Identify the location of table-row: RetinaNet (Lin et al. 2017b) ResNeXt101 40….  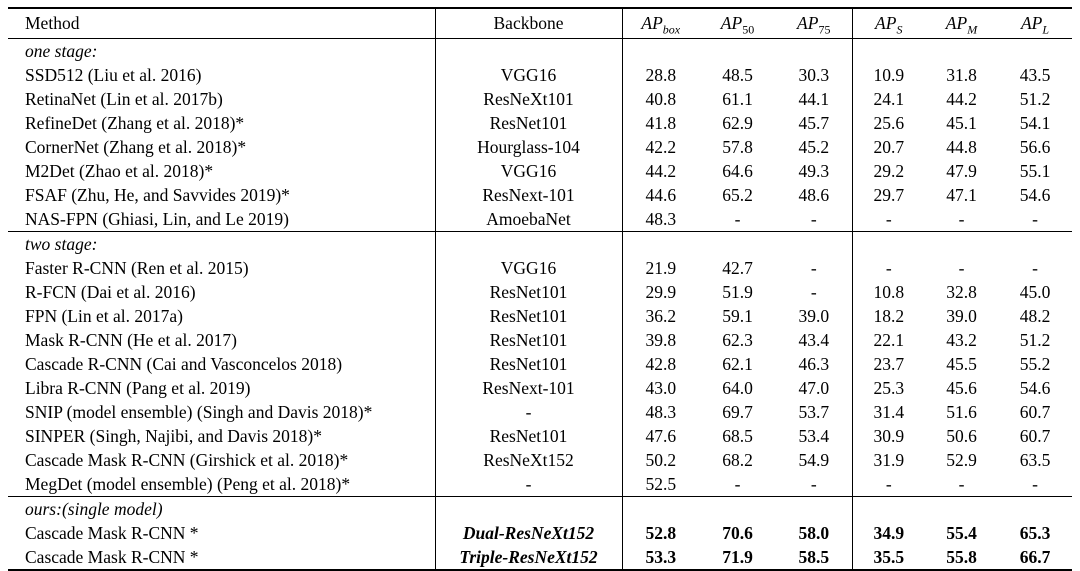
(540, 99).